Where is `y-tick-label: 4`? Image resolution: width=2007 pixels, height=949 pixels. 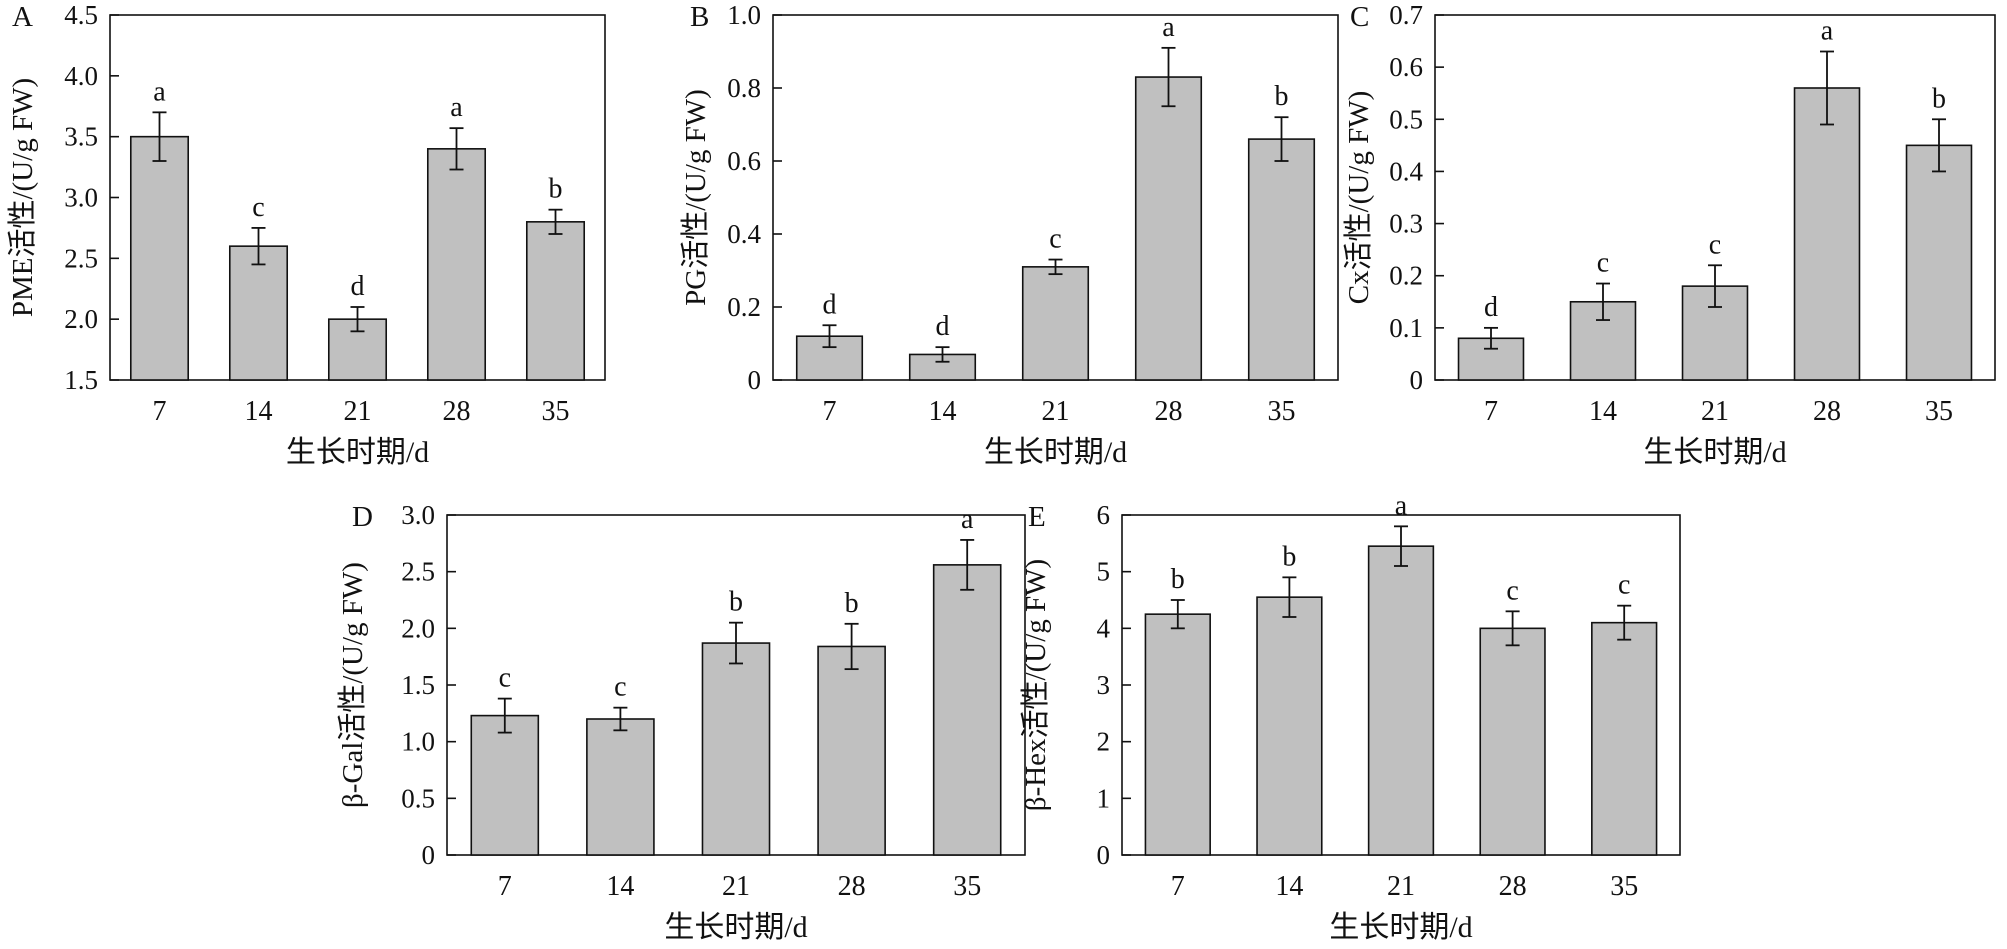
y-tick-label: 4 is located at coordinates (1104, 628).